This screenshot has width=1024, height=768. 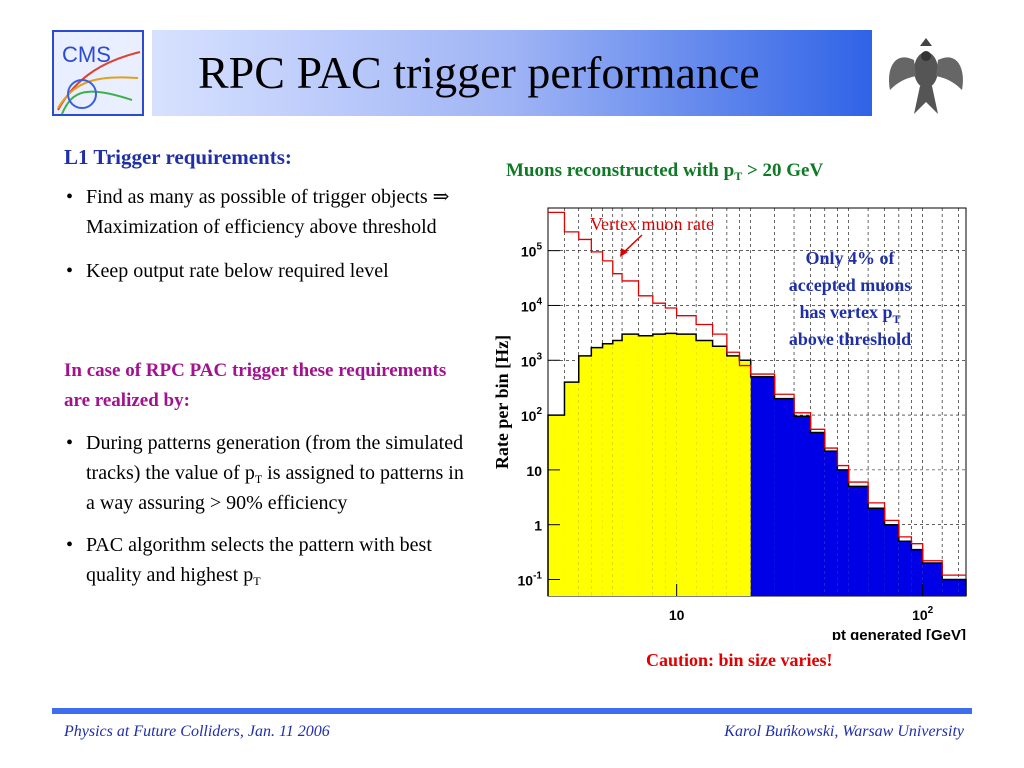 What do you see at coordinates (899, 633) in the screenshot?
I see `x-axis-label: pt generated [GeV]` at bounding box center [899, 633].